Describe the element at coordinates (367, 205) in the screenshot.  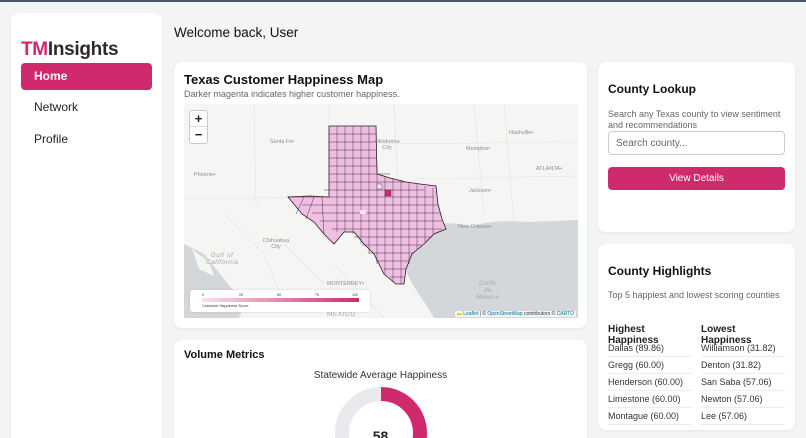
I see `texas-counties` at that location.